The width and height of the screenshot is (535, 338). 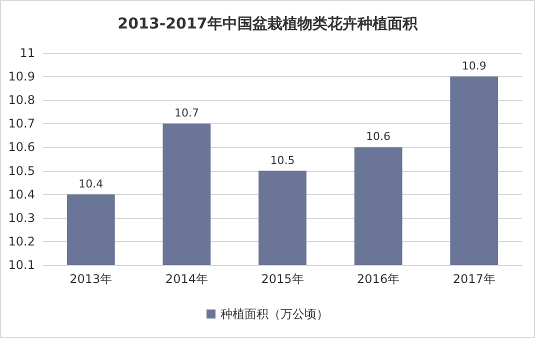 I want to click on y-tick-label: 10.6, so click(x=21, y=147).